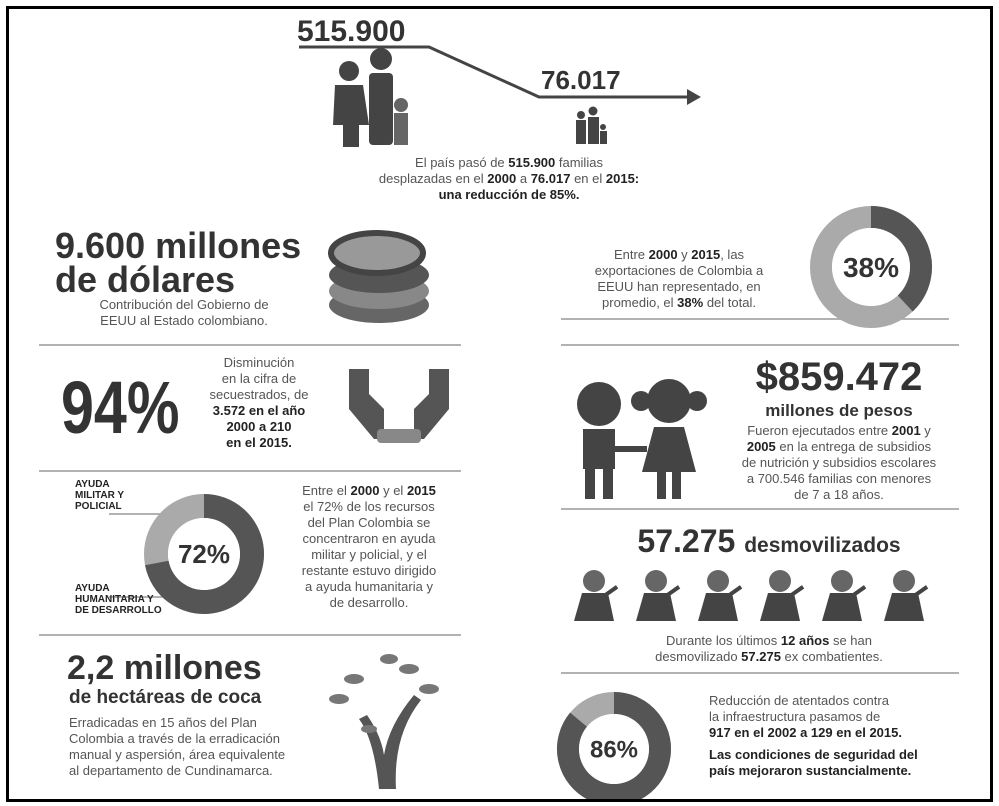 The width and height of the screenshot is (999, 806). Describe the element at coordinates (259, 394) in the screenshot. I see `text: secuestrados, de` at that location.